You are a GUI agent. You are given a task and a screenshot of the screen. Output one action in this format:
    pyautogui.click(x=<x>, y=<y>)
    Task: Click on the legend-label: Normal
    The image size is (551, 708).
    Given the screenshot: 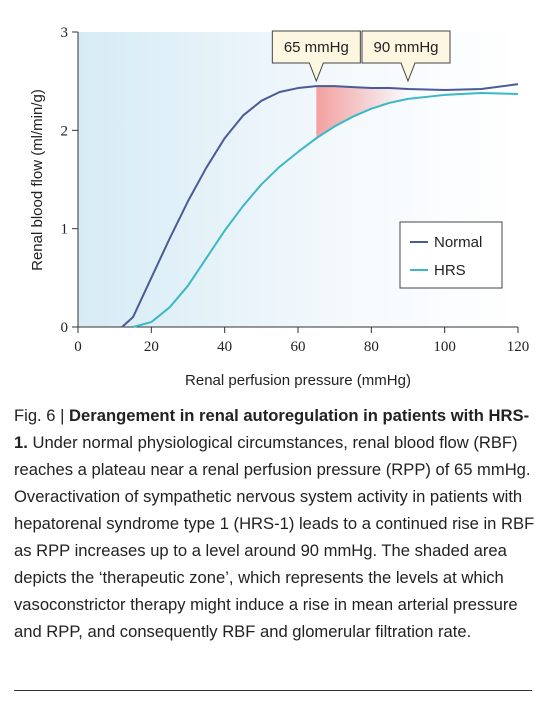 What is the action you would take?
    pyautogui.click(x=458, y=242)
    